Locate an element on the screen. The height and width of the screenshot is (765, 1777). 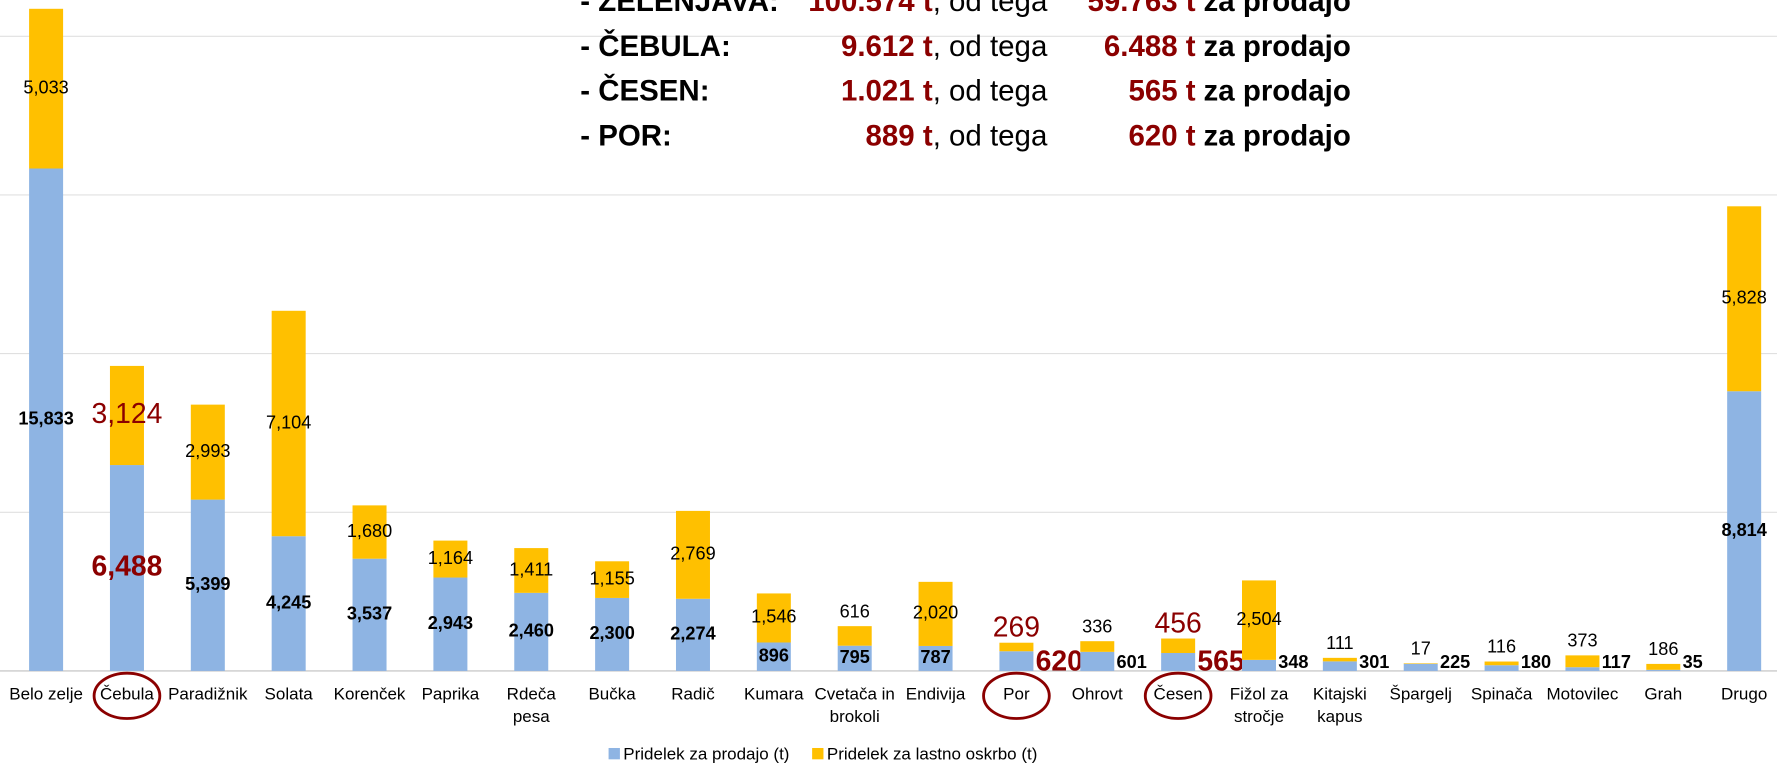
x-label-box: Paprika is located at coordinates (450, 694).